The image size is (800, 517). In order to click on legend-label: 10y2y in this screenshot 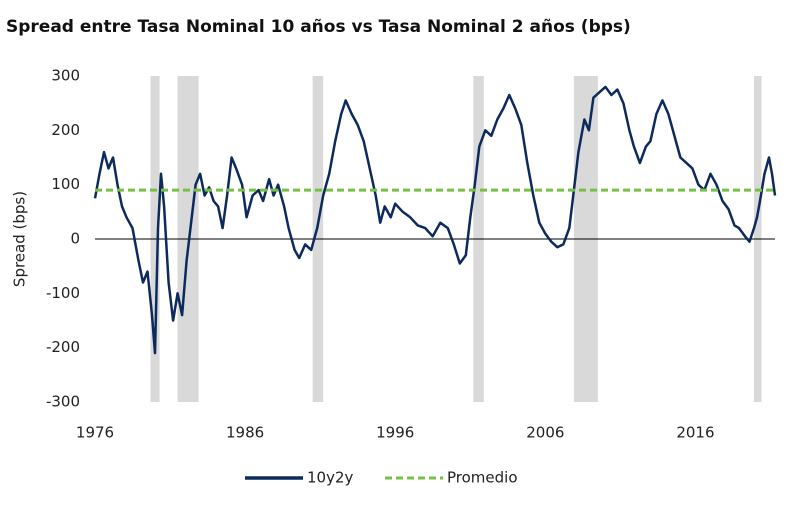, I will do `click(330, 478)`.